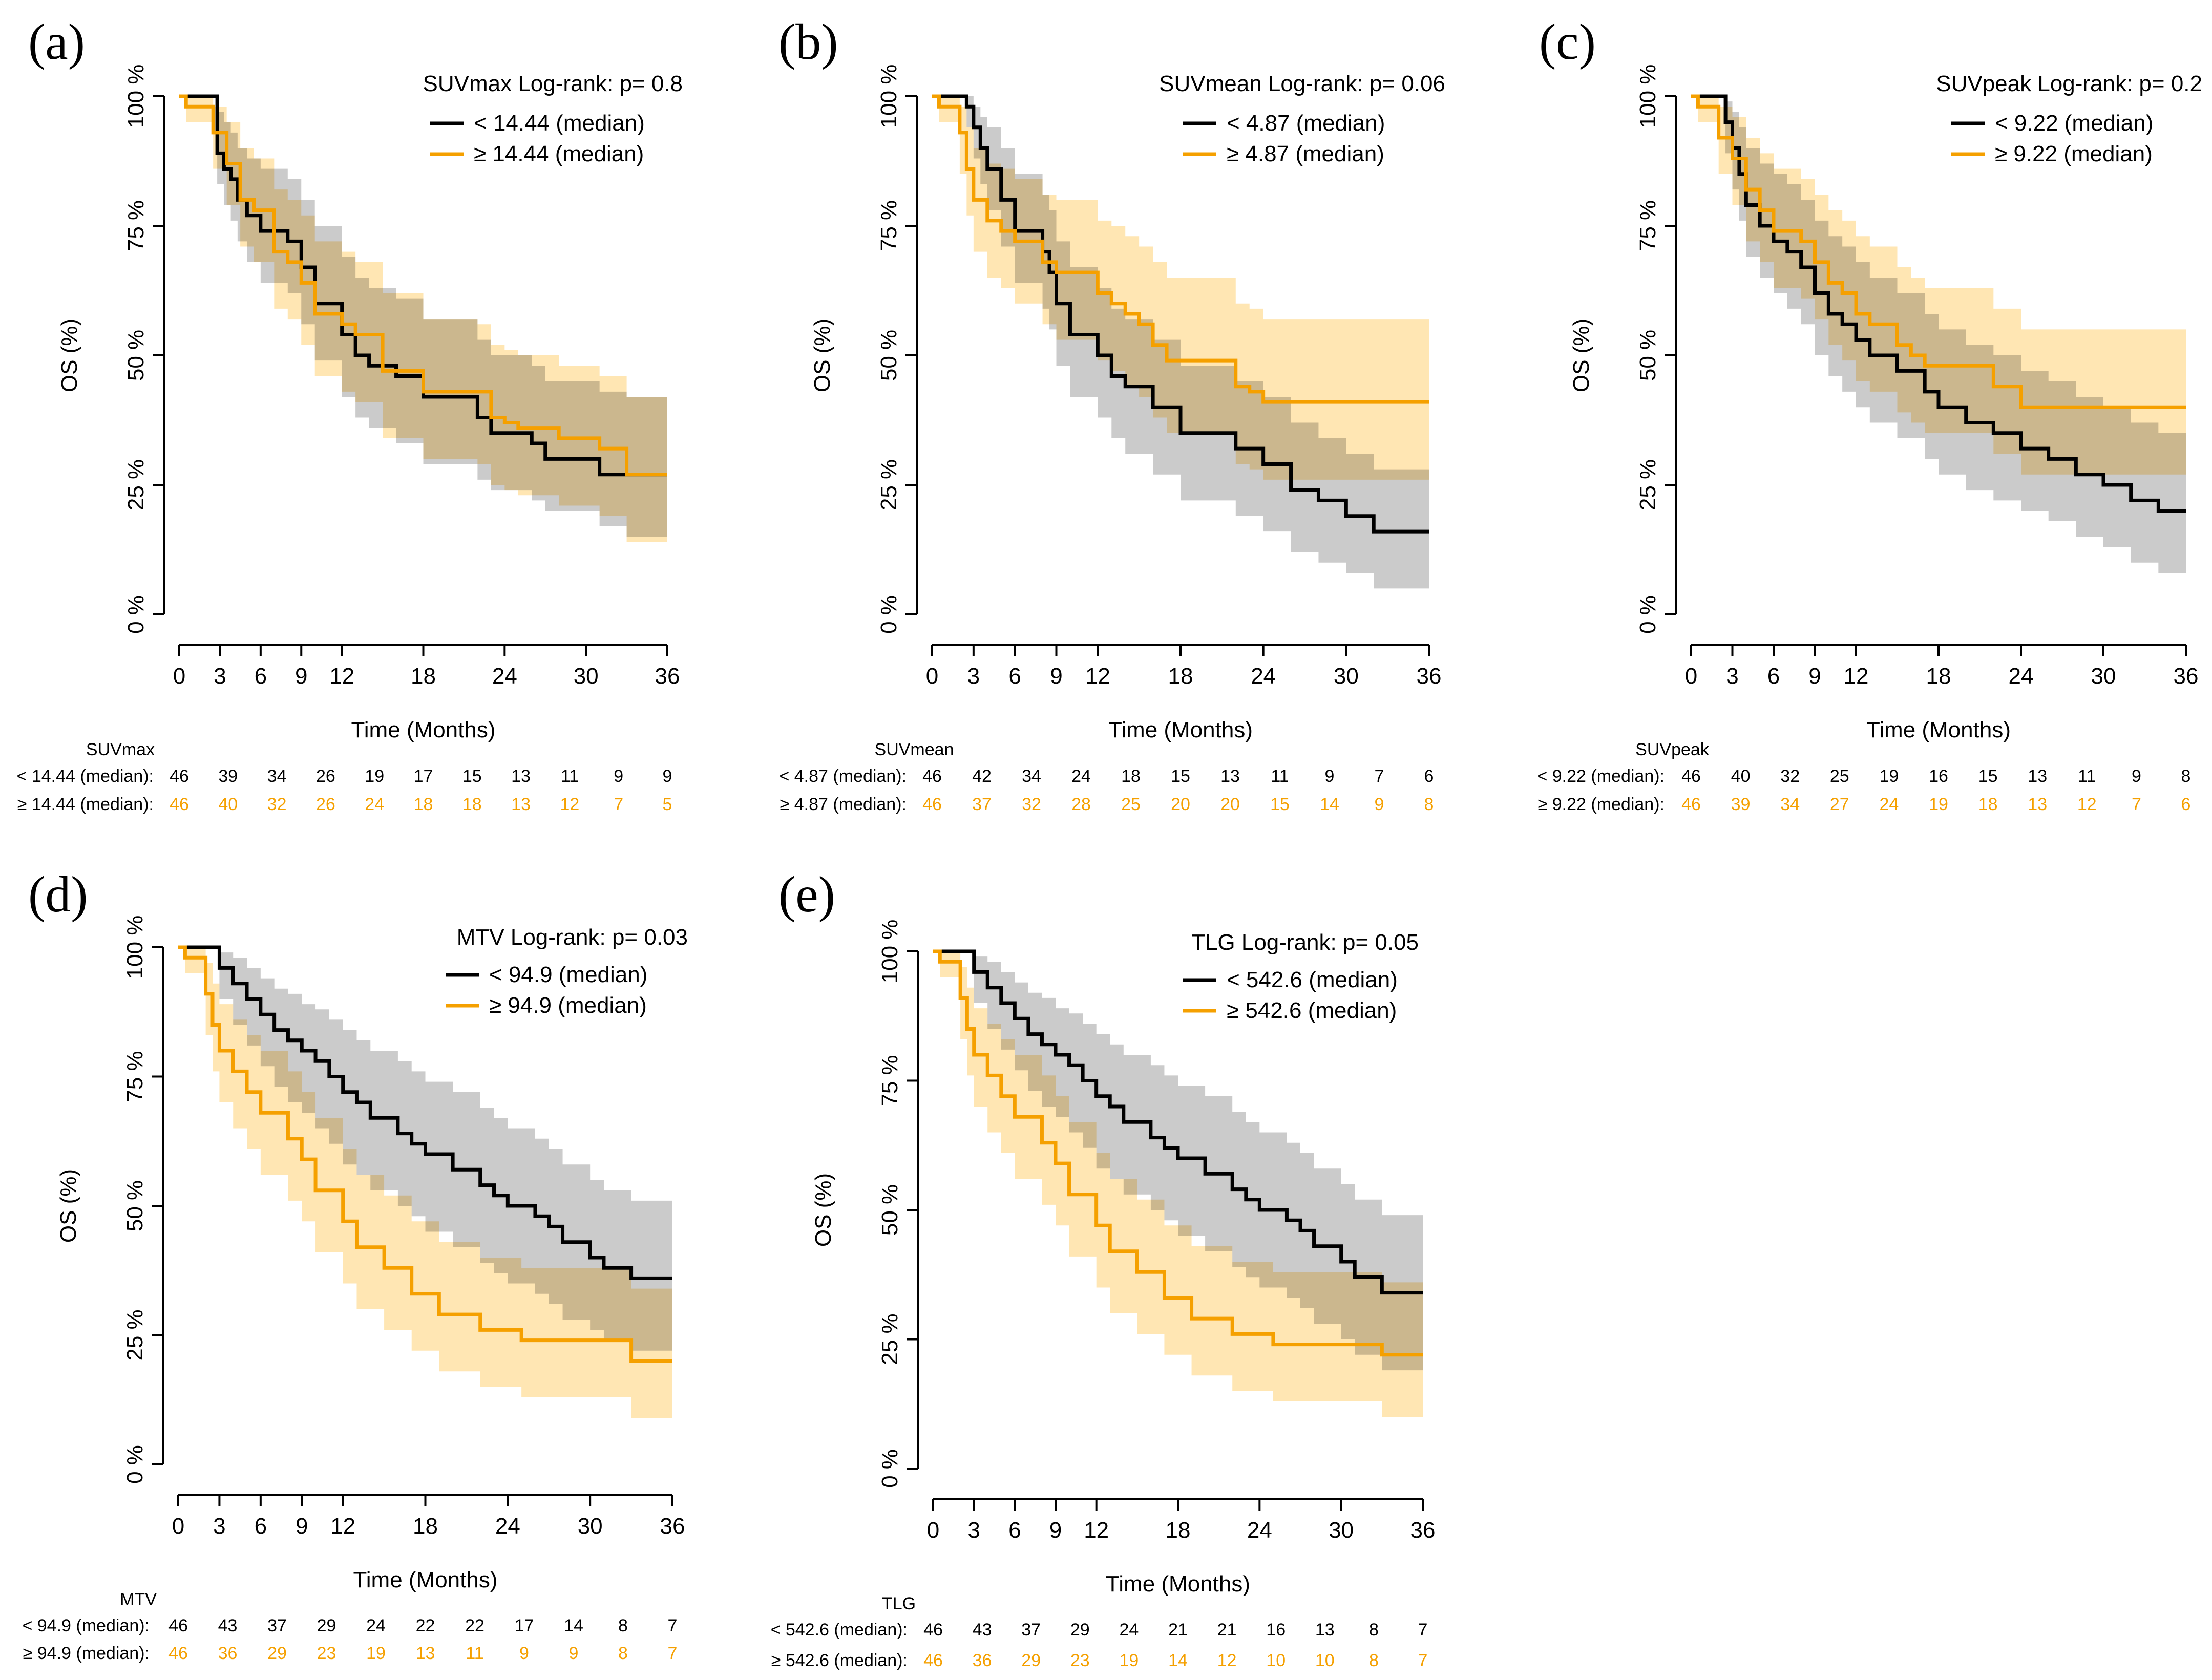  What do you see at coordinates (844, 805) in the screenshot?
I see `risk-row-label-high: ≥ 4.87 (median):` at bounding box center [844, 805].